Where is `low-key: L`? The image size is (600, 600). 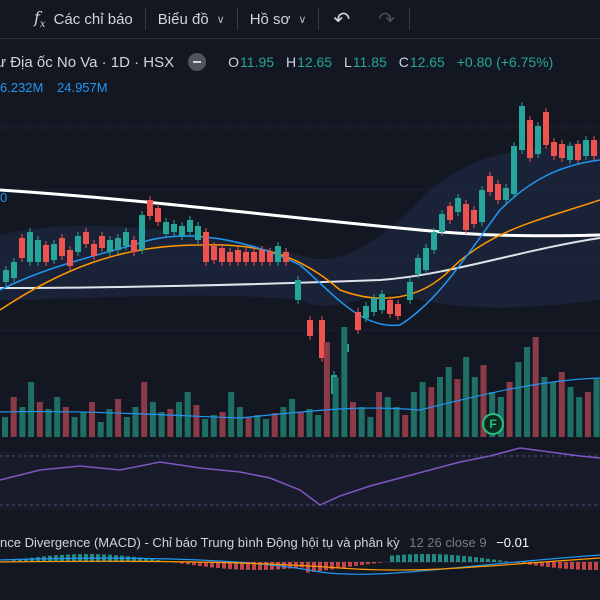 low-key: L is located at coordinates (348, 62).